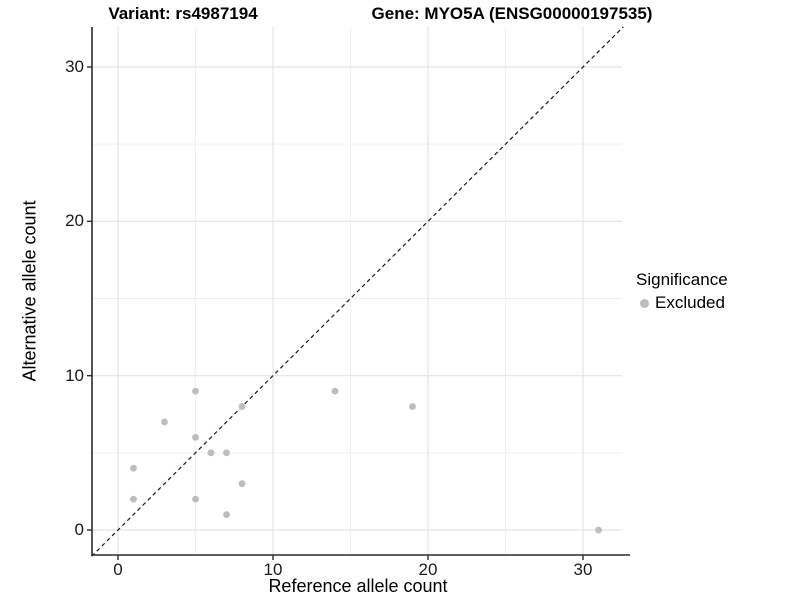 This screenshot has width=800, height=600. I want to click on plot-title-variant: Variant: rs4987194, so click(183, 13).